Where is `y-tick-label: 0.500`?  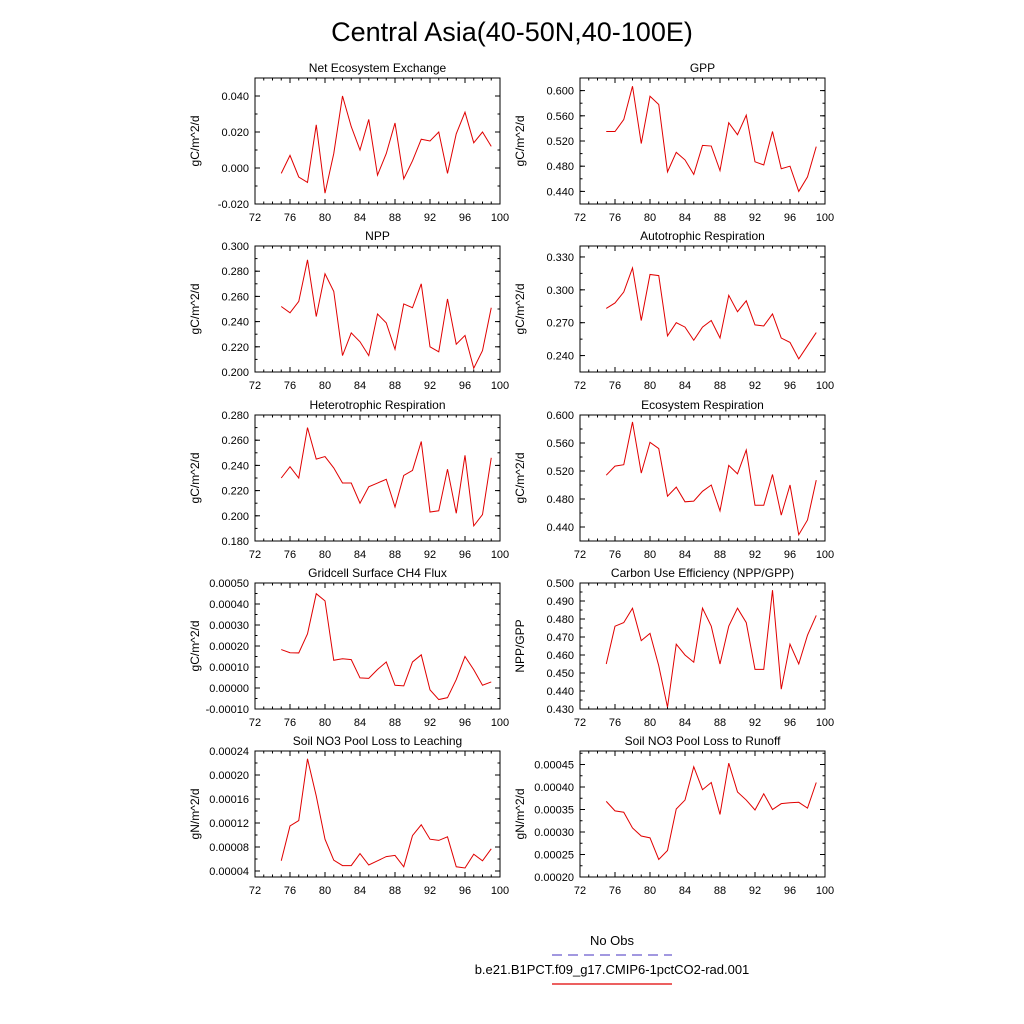
y-tick-label: 0.500 is located at coordinates (560, 584).